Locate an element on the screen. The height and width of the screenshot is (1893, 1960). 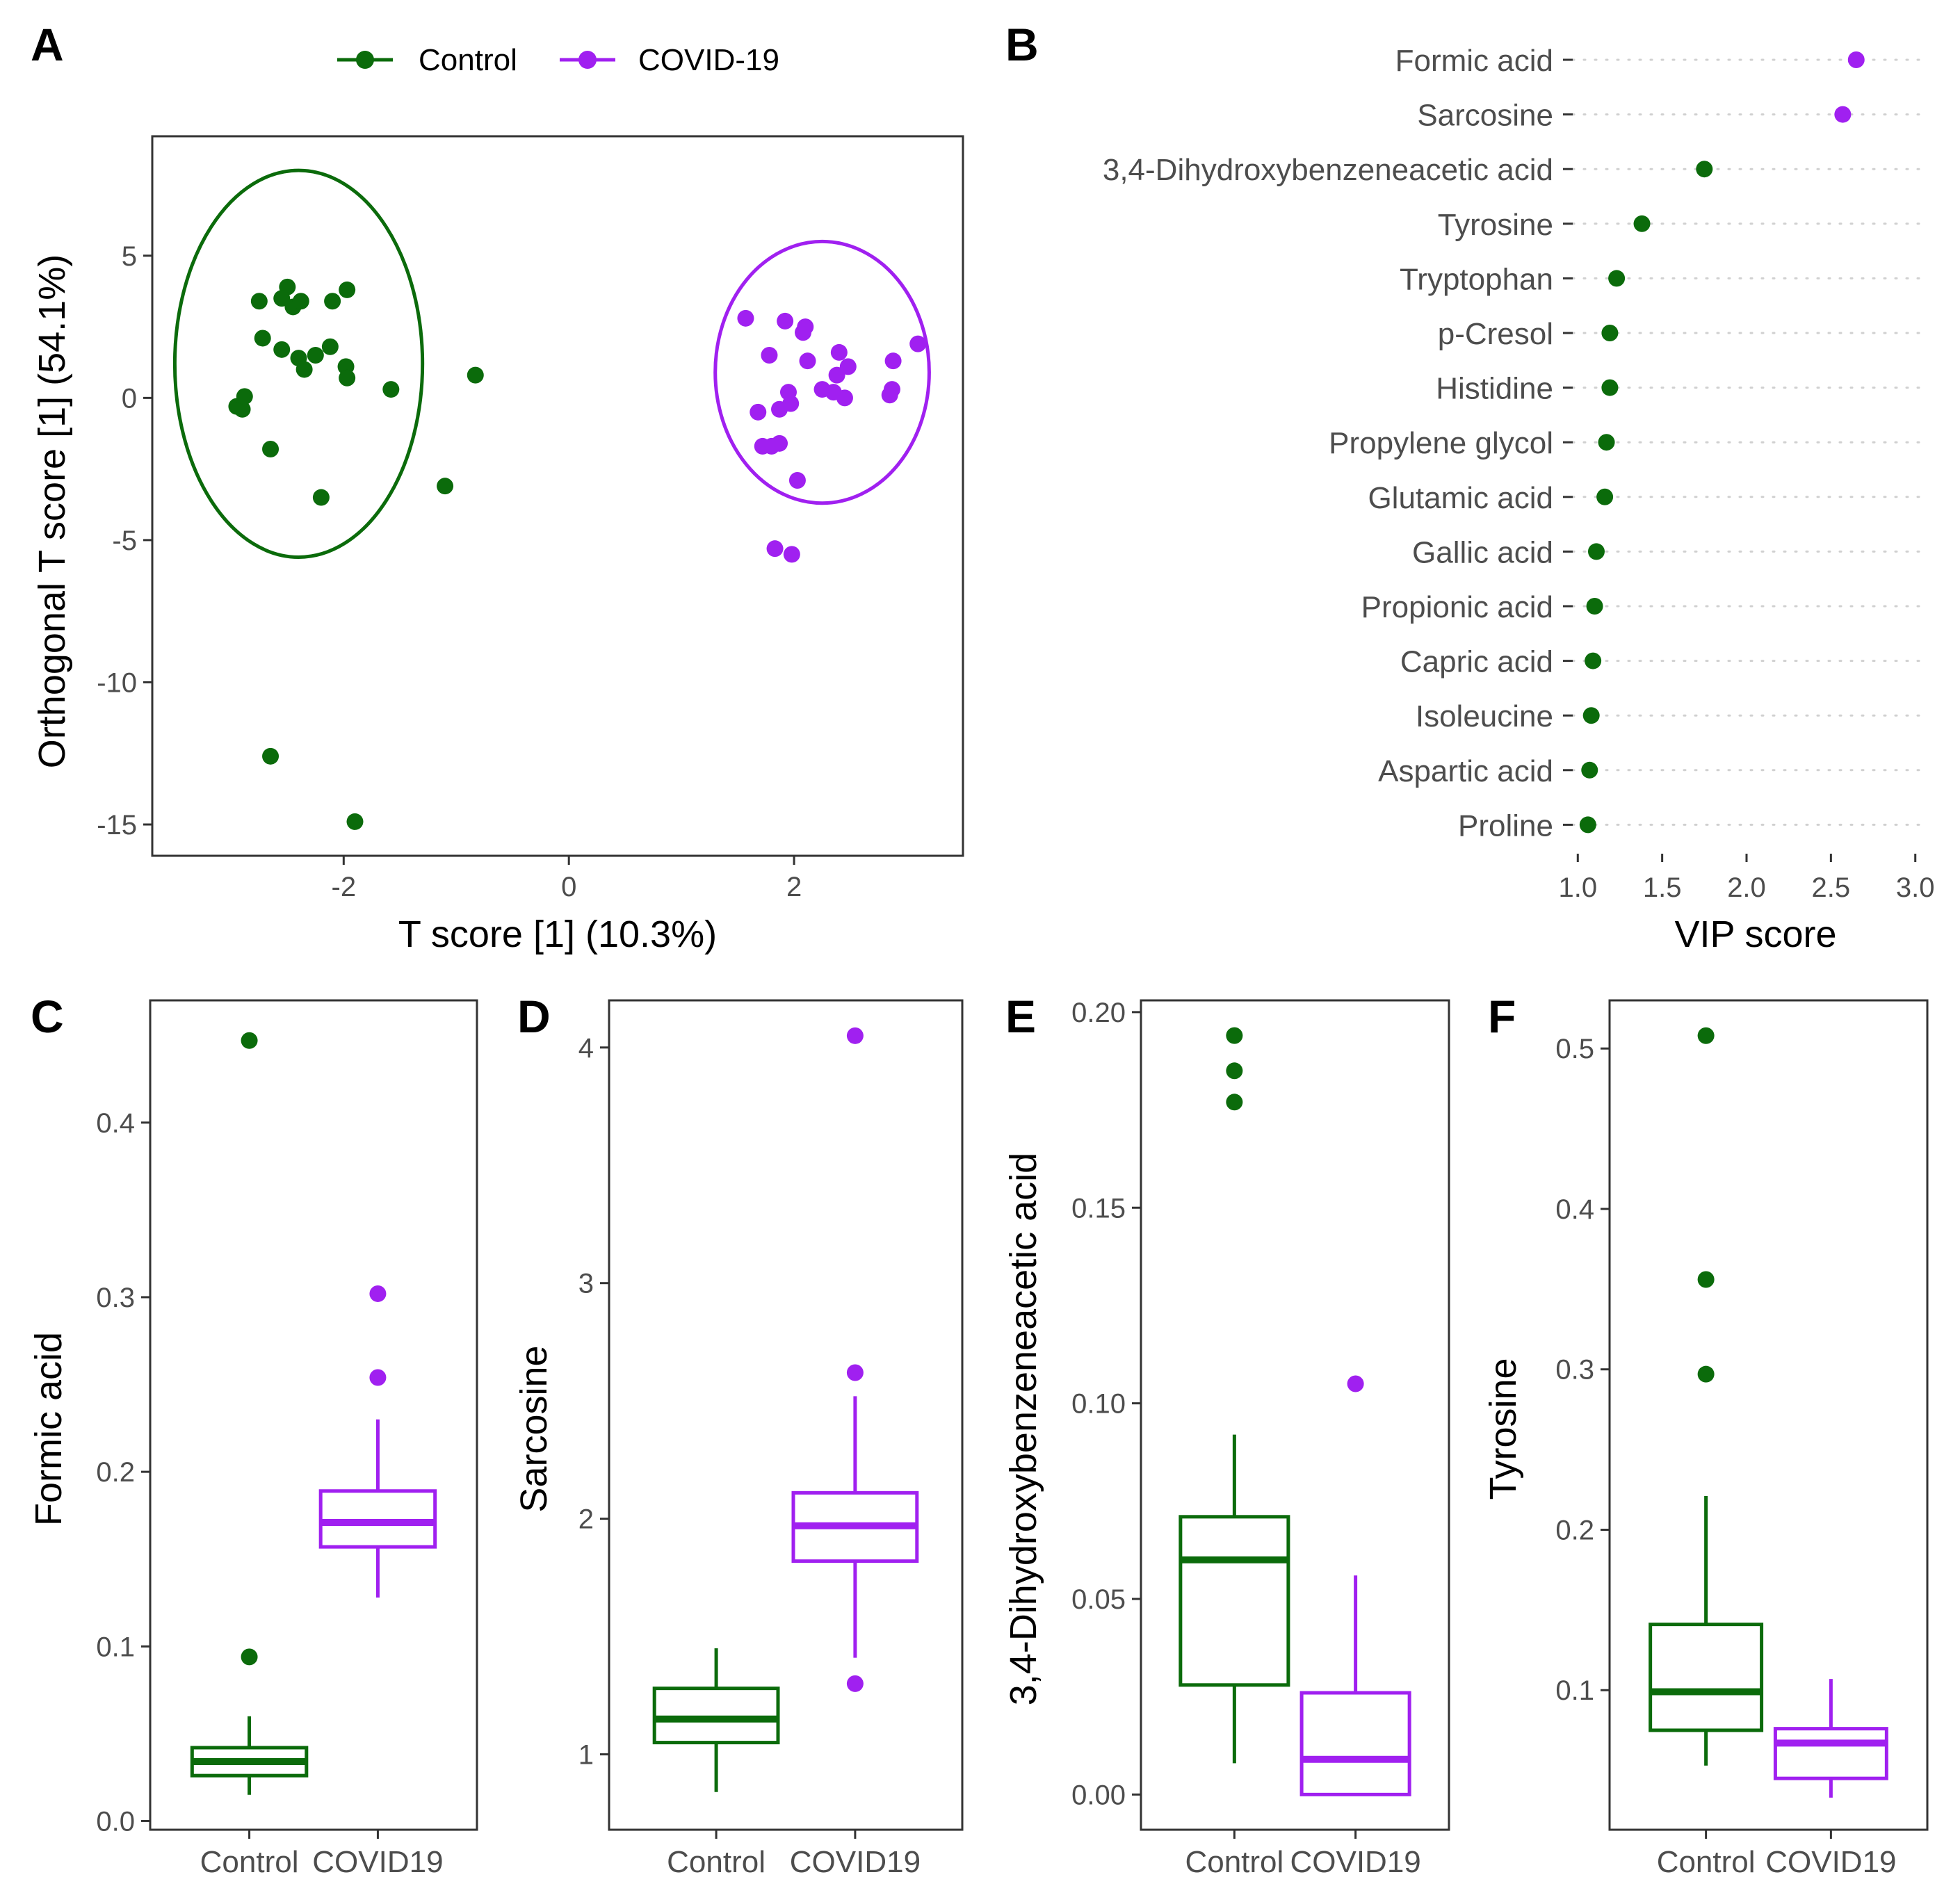
panel-c-y-tick-label: 0.1 is located at coordinates (116, 1647).